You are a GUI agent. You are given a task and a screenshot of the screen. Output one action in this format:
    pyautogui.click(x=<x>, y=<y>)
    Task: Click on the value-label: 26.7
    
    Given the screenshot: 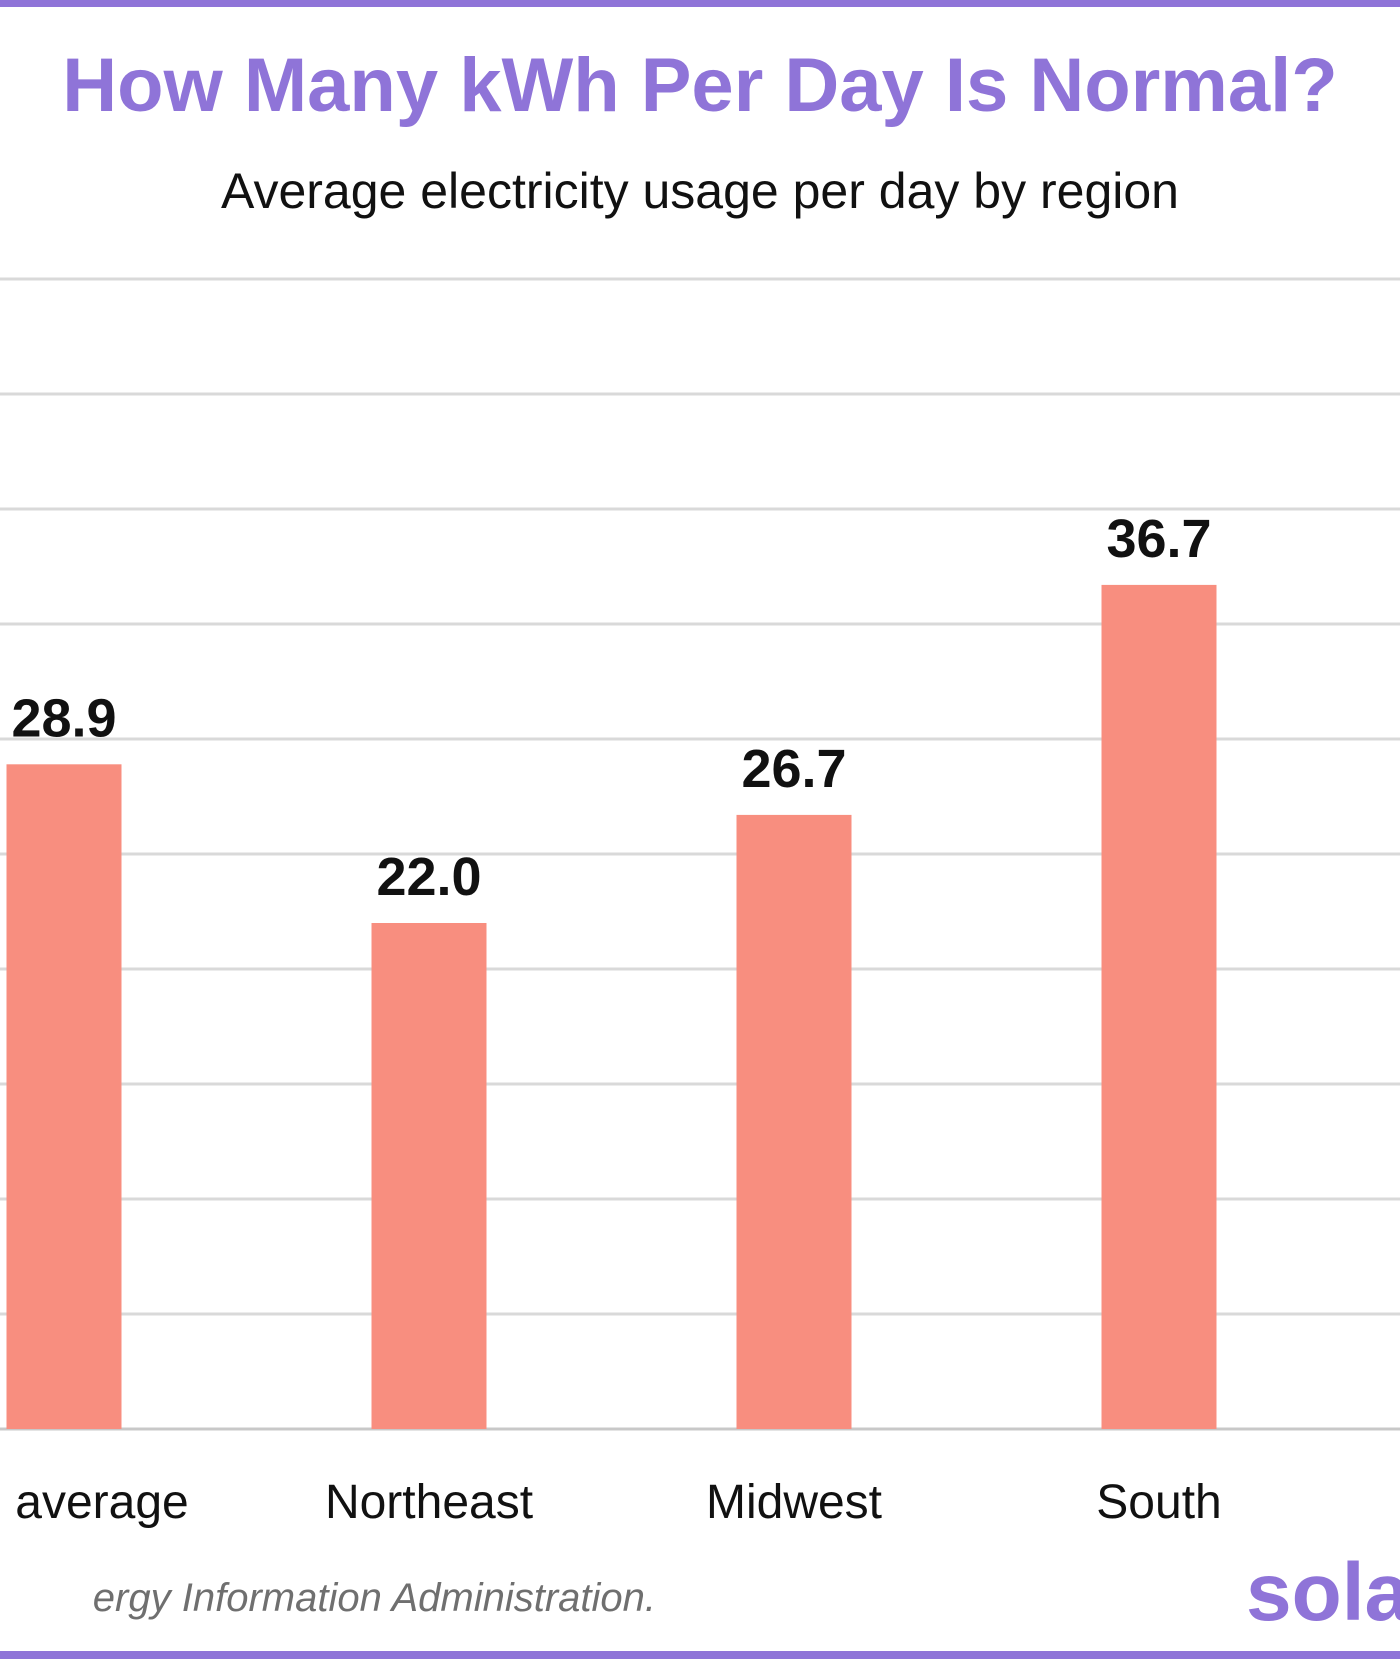 What is the action you would take?
    pyautogui.click(x=793, y=769)
    